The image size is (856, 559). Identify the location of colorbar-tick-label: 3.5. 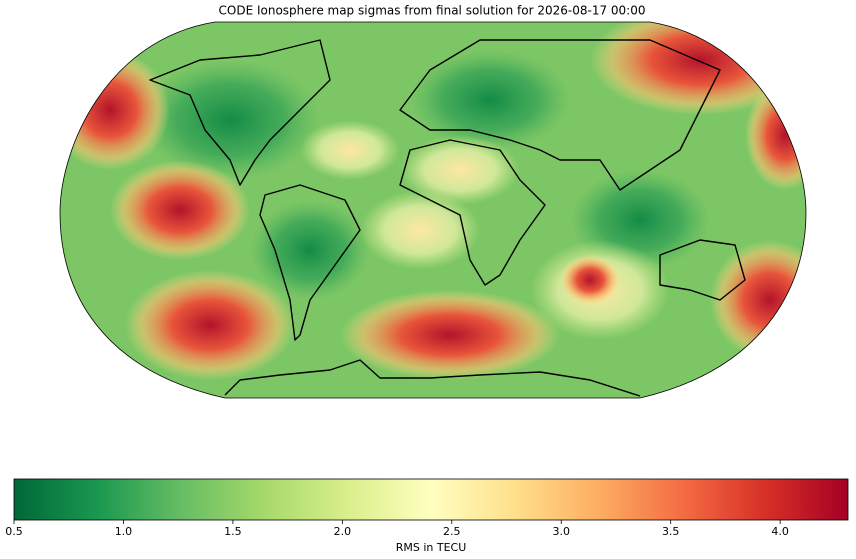
(671, 531).